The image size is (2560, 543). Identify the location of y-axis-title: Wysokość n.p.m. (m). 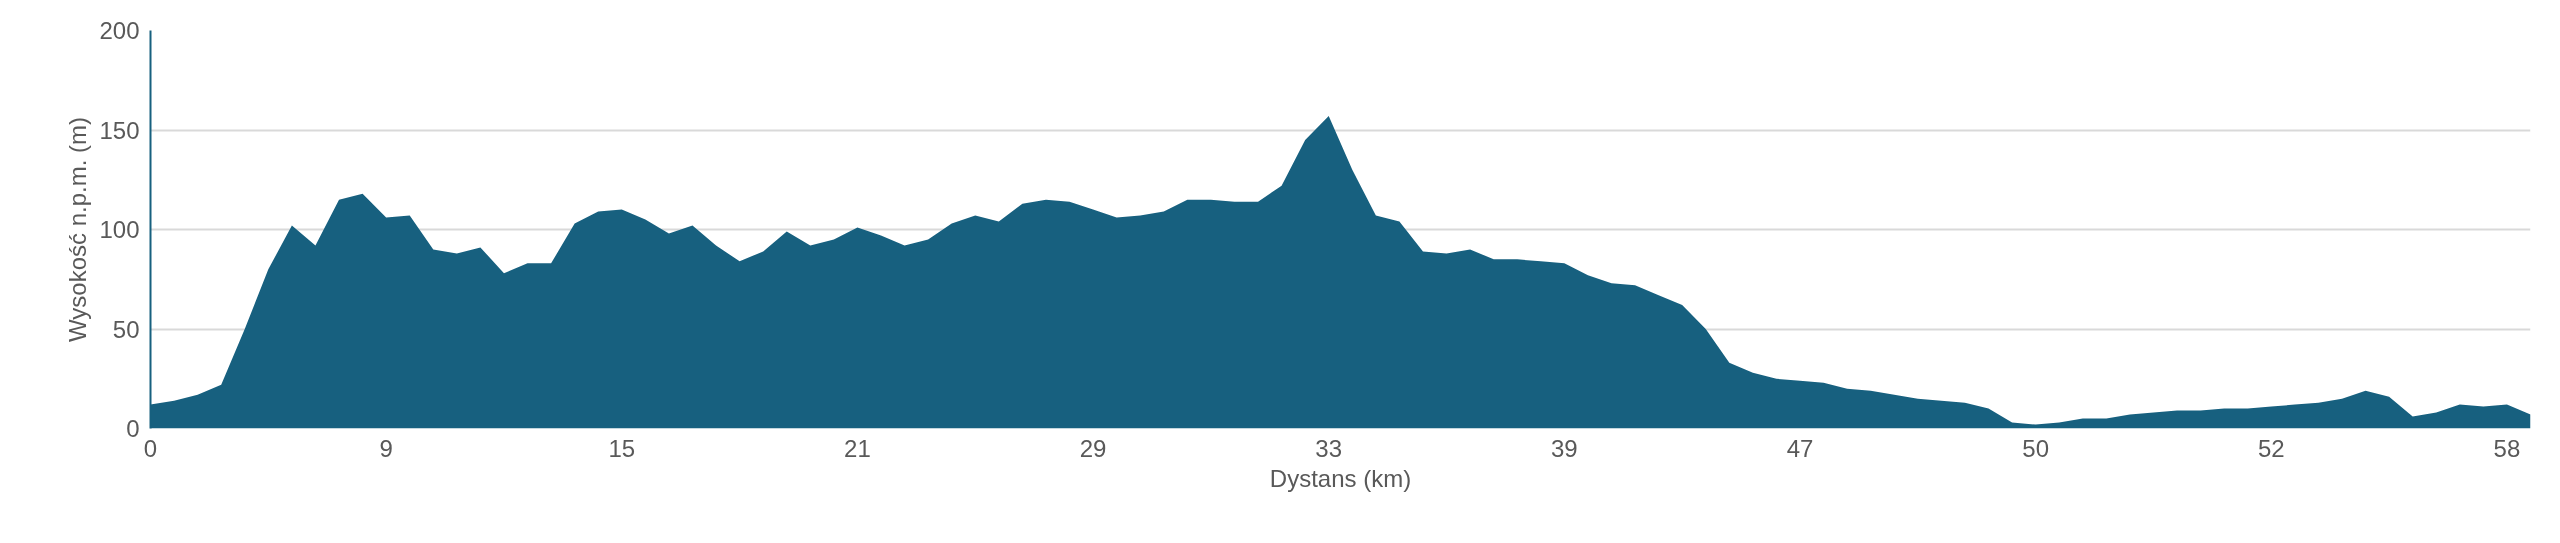
(78, 229).